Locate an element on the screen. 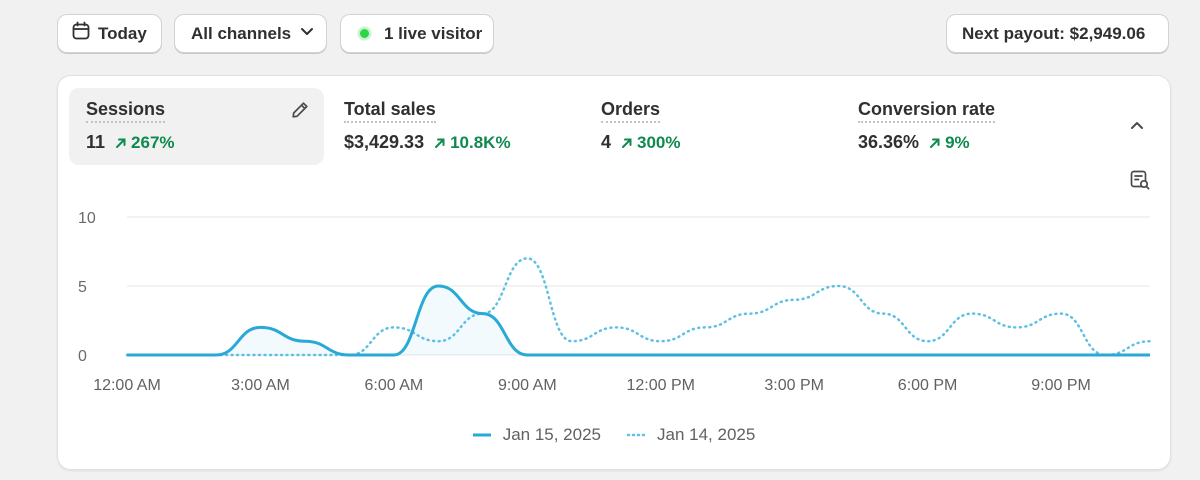 The width and height of the screenshot is (1200, 480). channels-dropdown: All channels is located at coordinates (250, 33).